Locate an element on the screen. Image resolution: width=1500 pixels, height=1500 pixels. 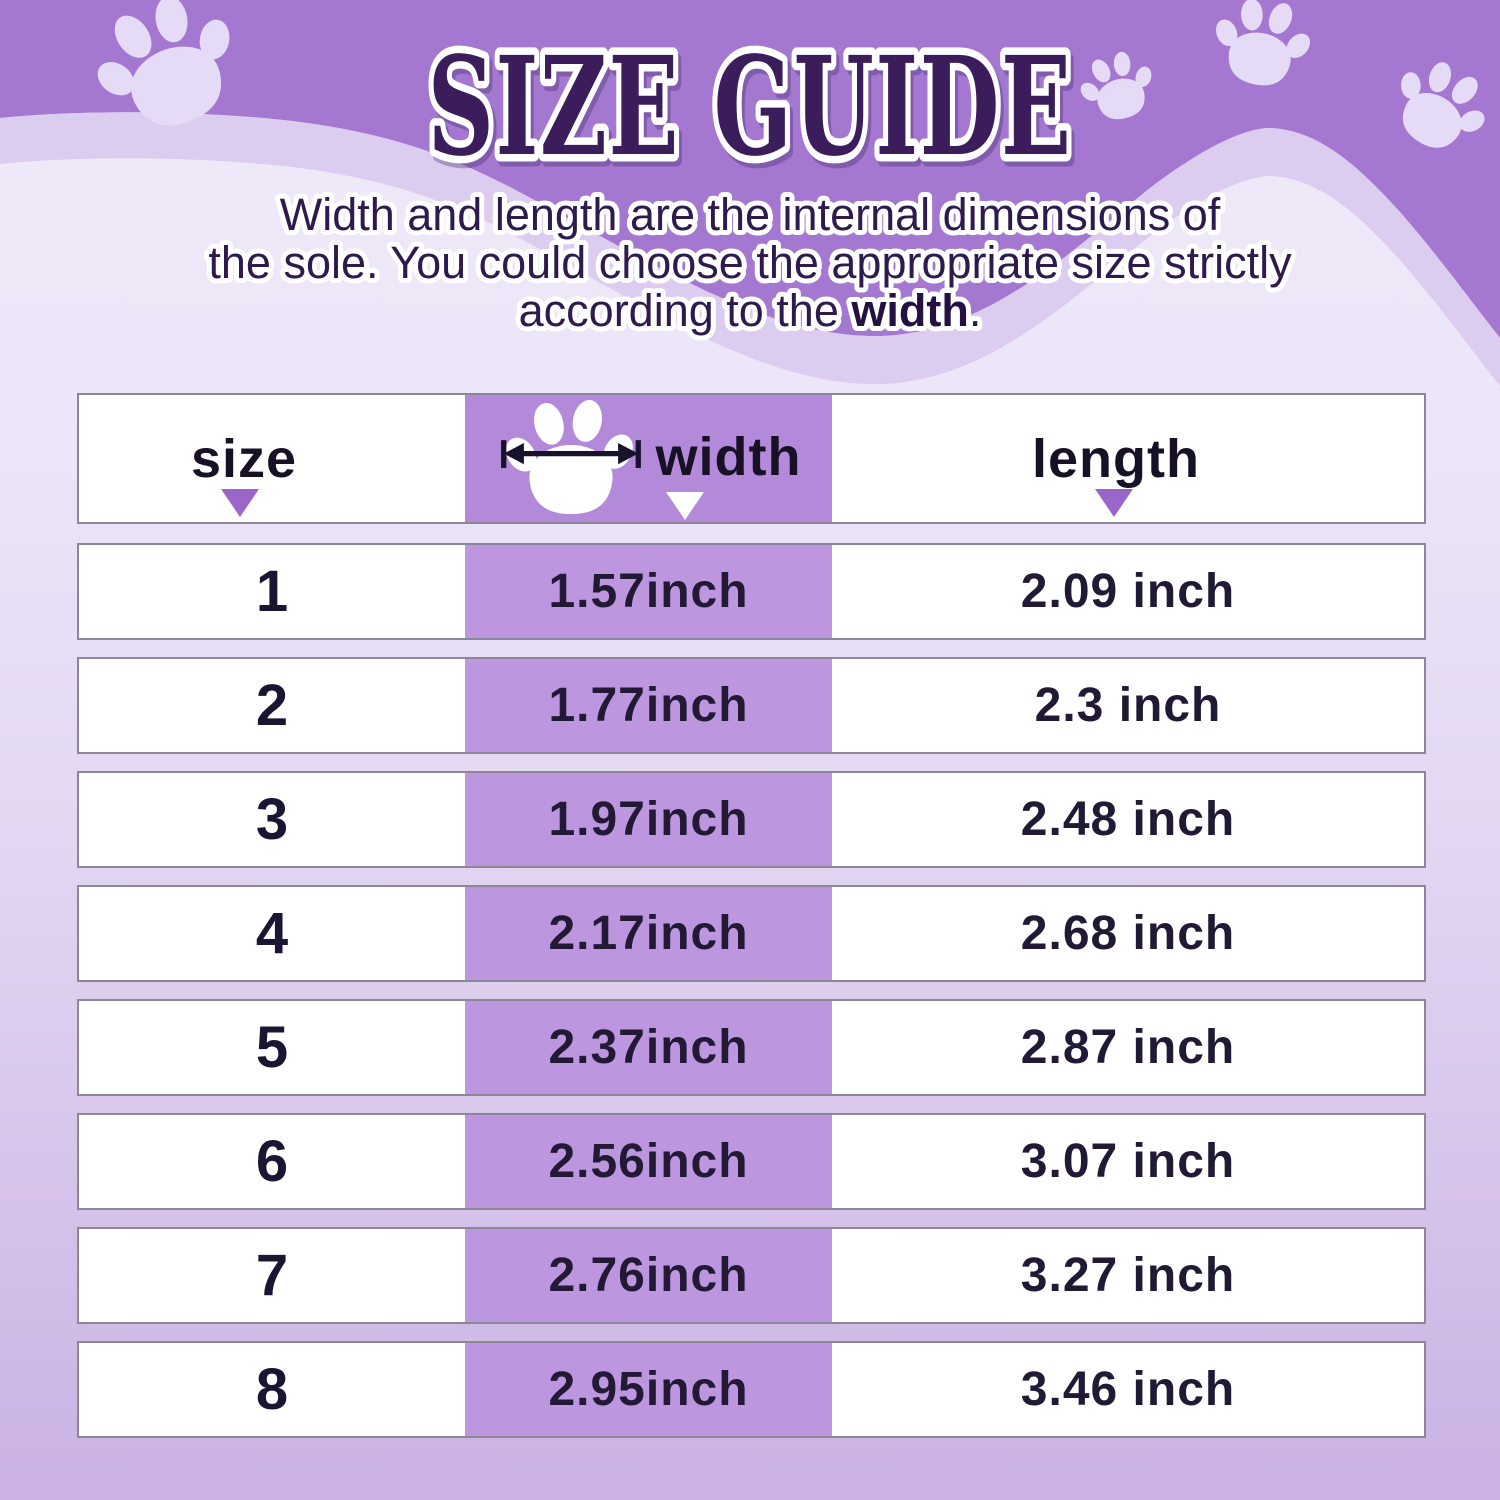
length-value: 3.46 inch is located at coordinates (1128, 1389).